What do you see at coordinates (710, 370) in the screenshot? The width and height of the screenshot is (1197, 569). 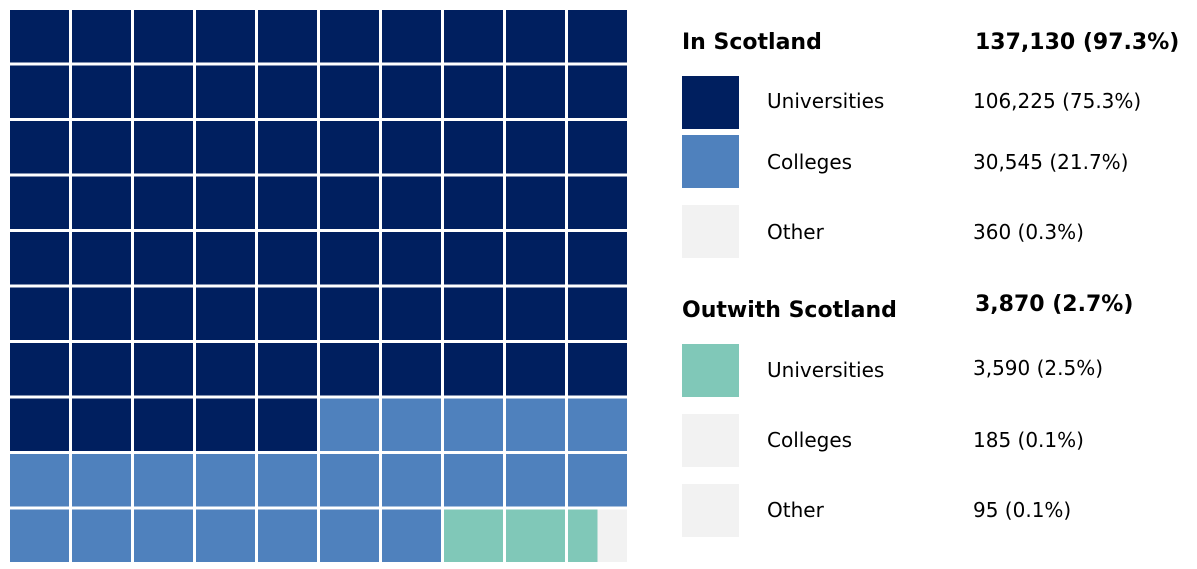 I see `legend-swatch-outwith-scotland-universities` at bounding box center [710, 370].